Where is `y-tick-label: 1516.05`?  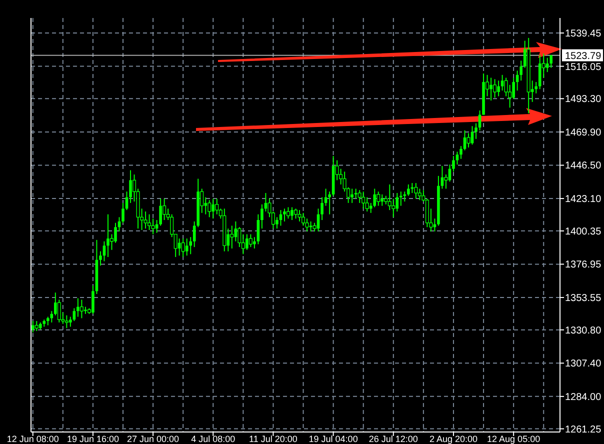
y-tick-label: 1516.05 is located at coordinates (583, 67).